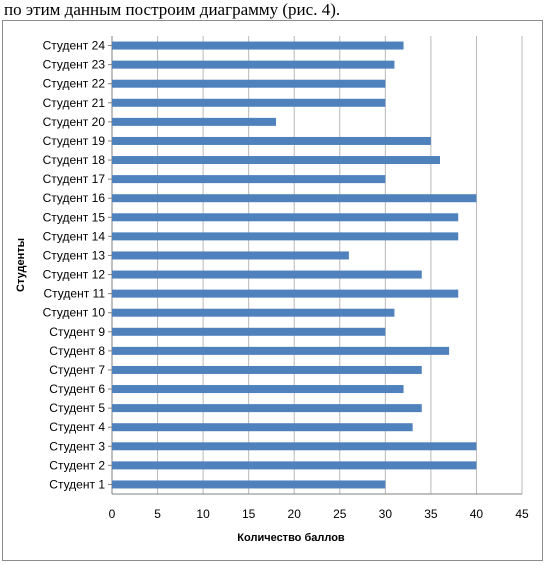 Image resolution: width=548 pixels, height=565 pixels. What do you see at coordinates (74, 141) in the screenshot?
I see `category-label: Студент 19` at bounding box center [74, 141].